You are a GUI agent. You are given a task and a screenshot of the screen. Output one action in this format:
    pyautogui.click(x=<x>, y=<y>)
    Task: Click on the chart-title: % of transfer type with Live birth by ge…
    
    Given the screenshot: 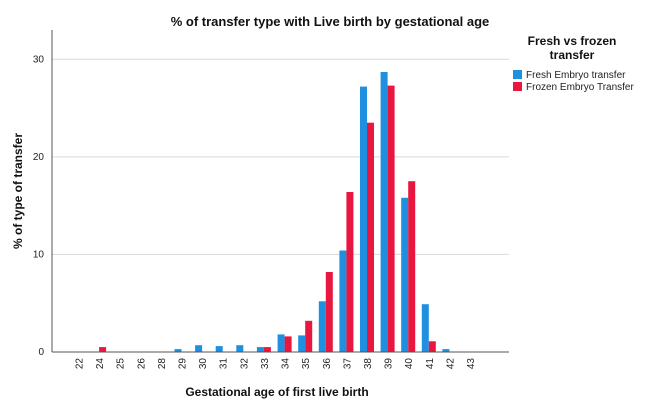 What is the action you would take?
    pyautogui.click(x=330, y=21)
    